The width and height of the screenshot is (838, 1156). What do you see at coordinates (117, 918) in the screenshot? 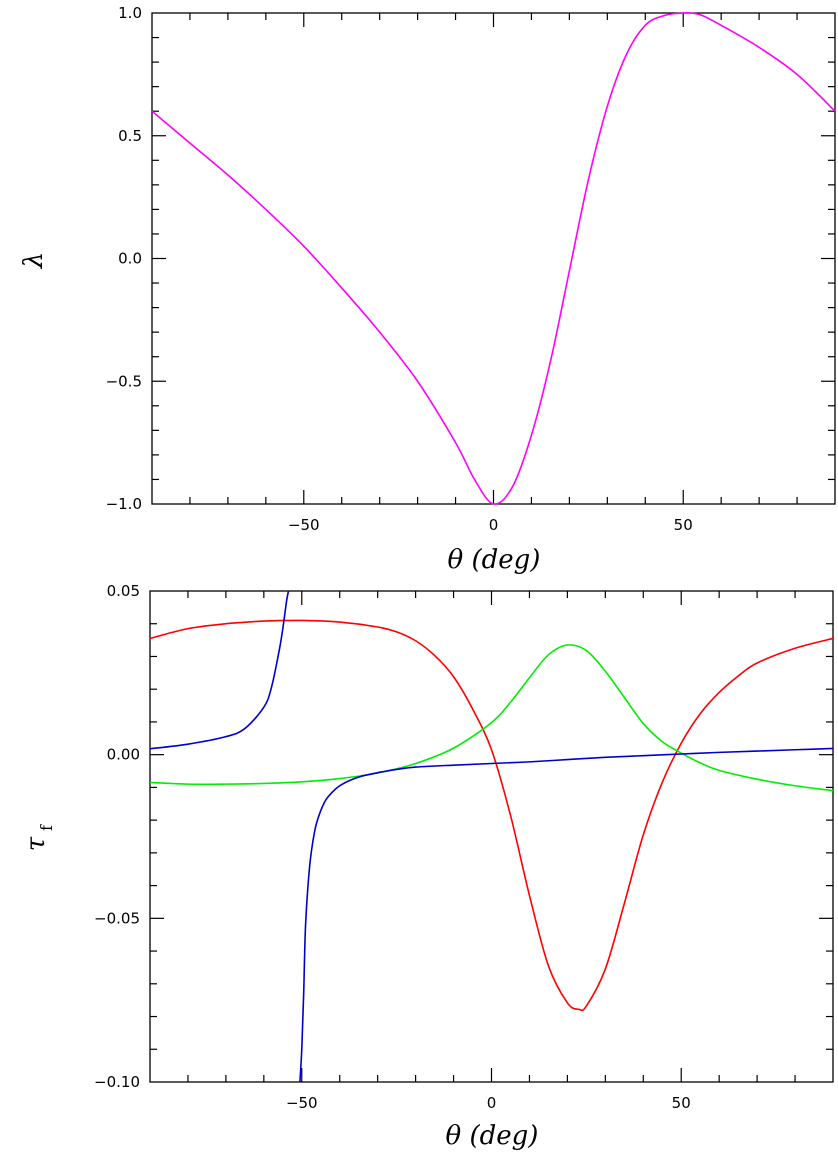
I see `tau-y-tick-label: −0.05` at bounding box center [117, 918].